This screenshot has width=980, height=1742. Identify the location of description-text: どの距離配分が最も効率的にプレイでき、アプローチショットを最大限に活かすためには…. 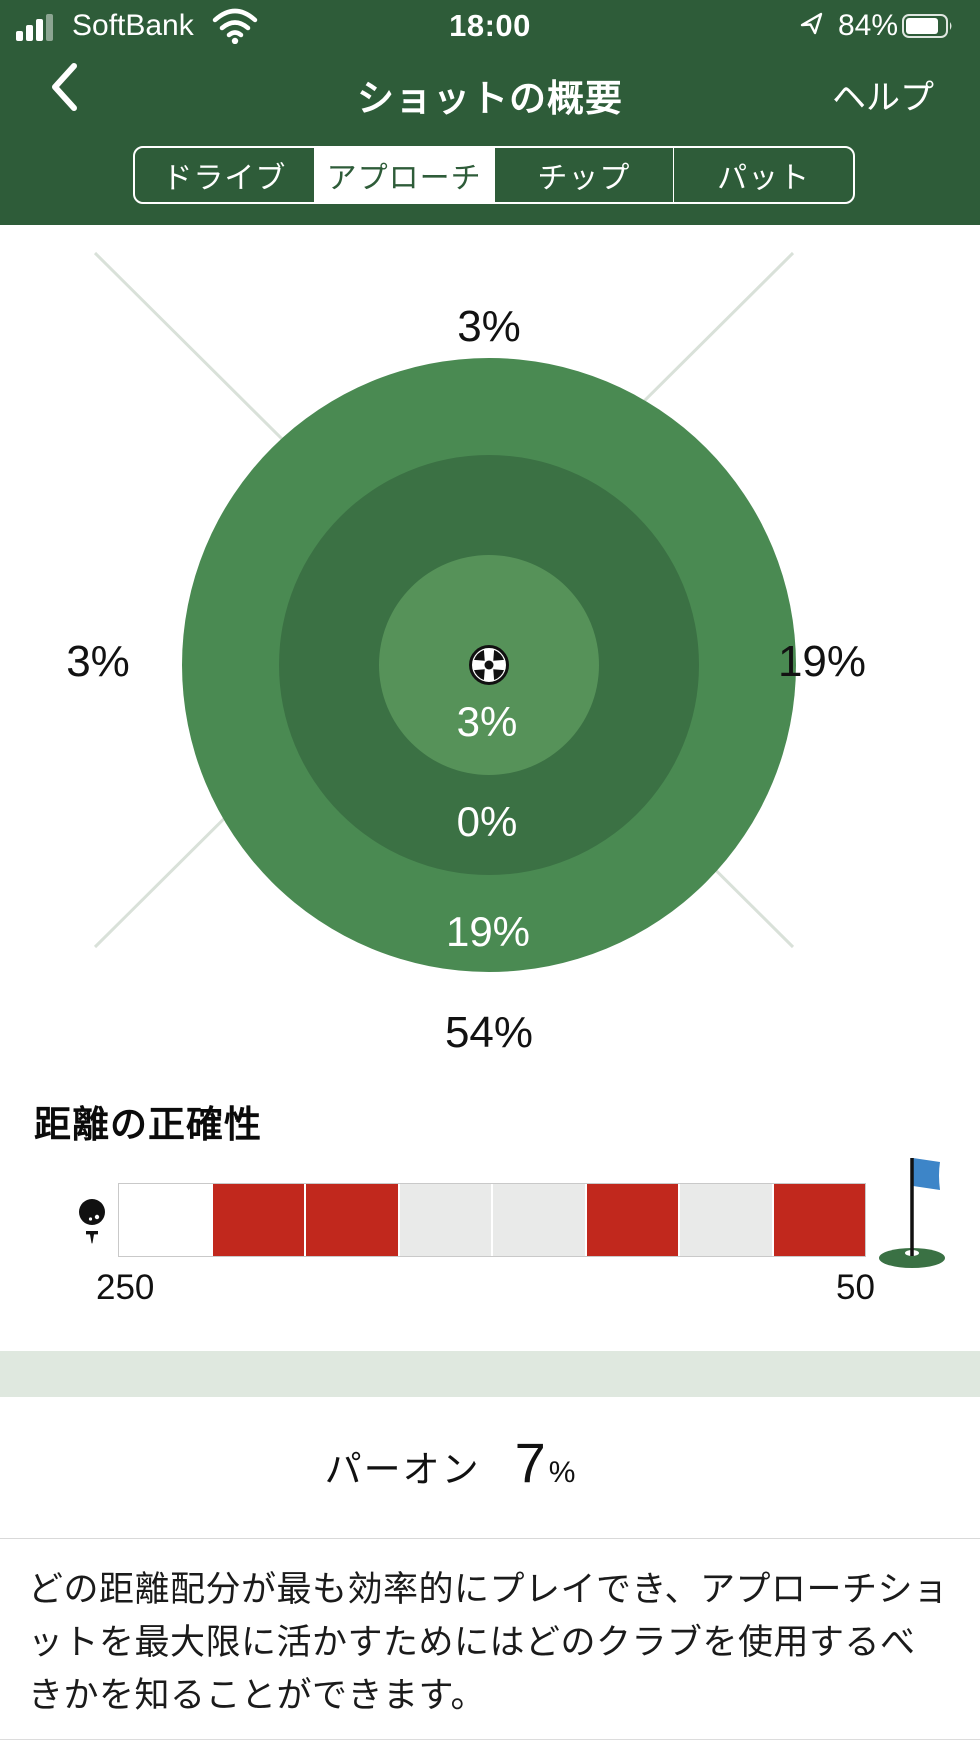
(490, 1630).